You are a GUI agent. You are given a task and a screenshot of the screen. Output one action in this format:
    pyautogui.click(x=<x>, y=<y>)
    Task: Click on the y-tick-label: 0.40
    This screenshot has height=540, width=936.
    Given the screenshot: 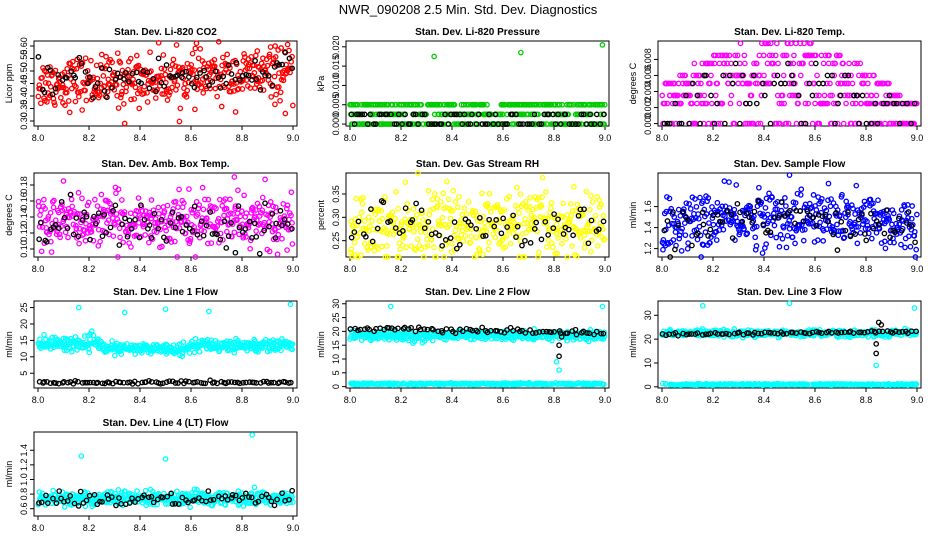 What is the action you would take?
    pyautogui.click(x=24, y=96)
    